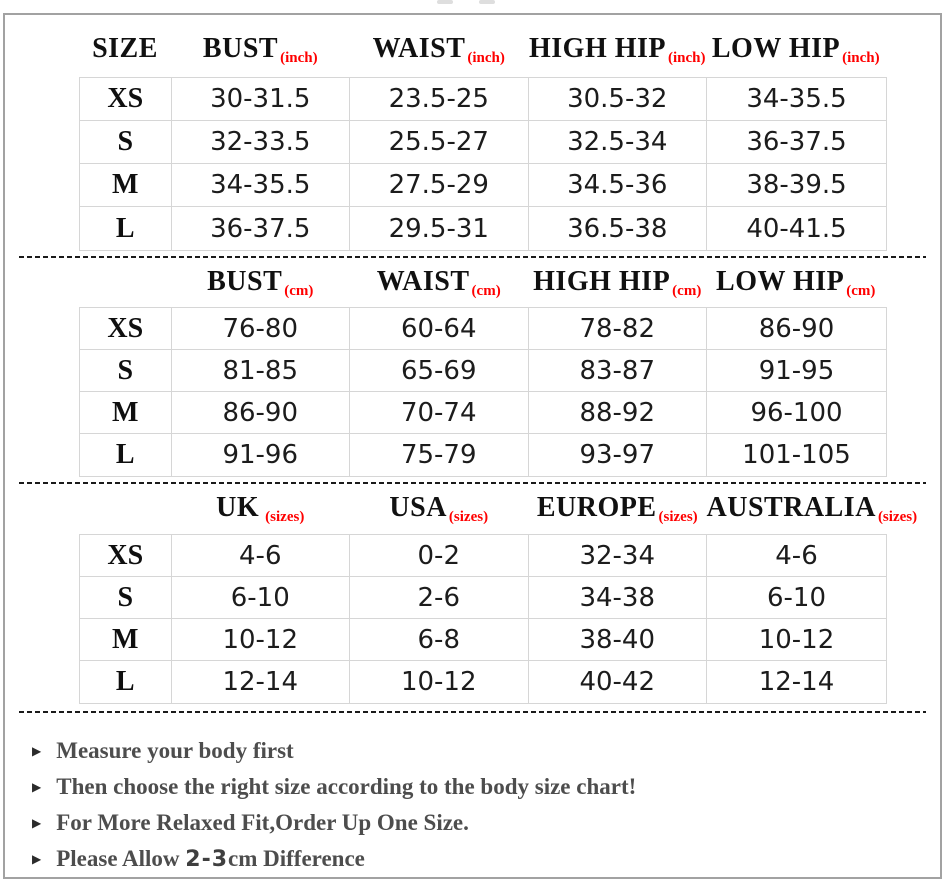  I want to click on high-hip-value: 88-92, so click(618, 412).